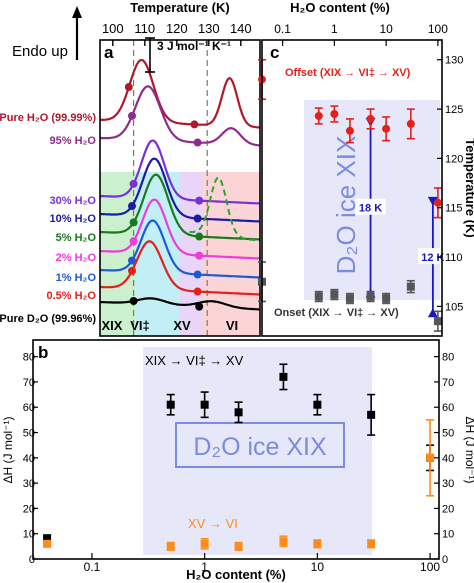 Image resolution: width=474 pixels, height=583 pixels. Describe the element at coordinates (48, 118) in the screenshot. I see `series-label-1: Pure H₂O (99.99%)` at that location.